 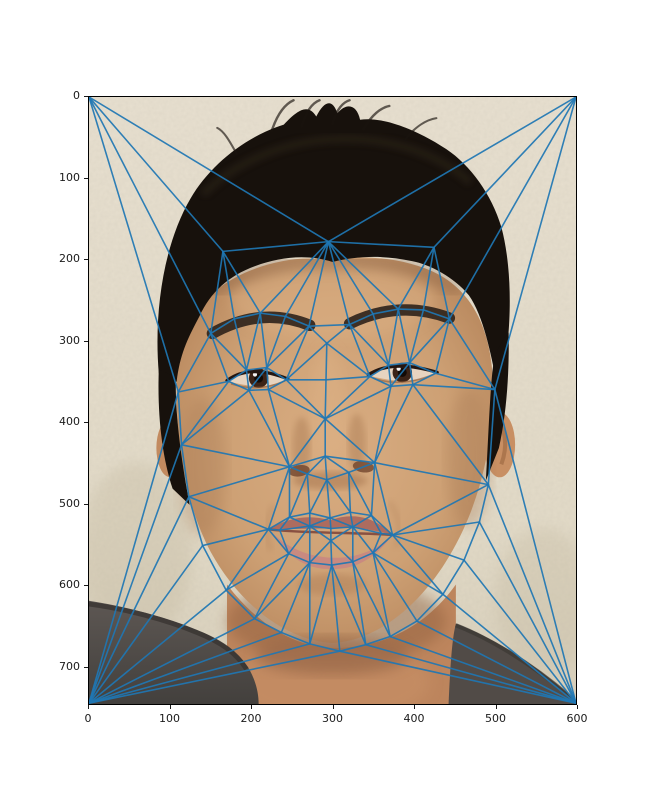 What do you see at coordinates (69, 259) in the screenshot?
I see `y-tick-label: 200` at bounding box center [69, 259].